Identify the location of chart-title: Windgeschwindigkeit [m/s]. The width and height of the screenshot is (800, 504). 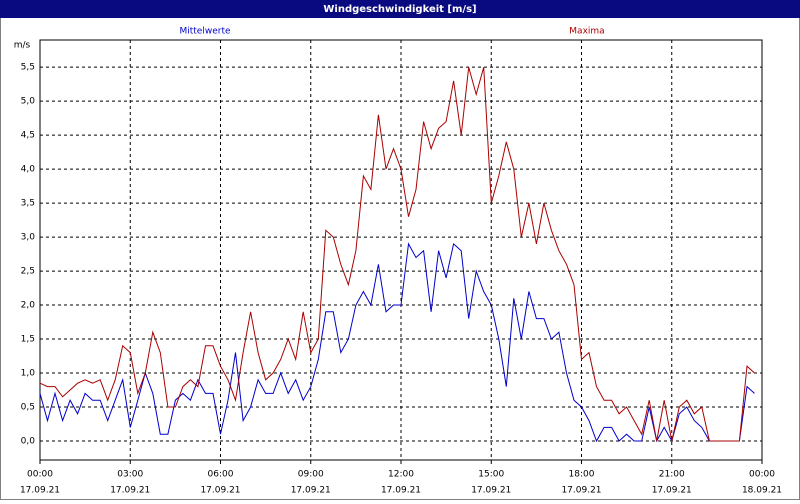
(399, 9).